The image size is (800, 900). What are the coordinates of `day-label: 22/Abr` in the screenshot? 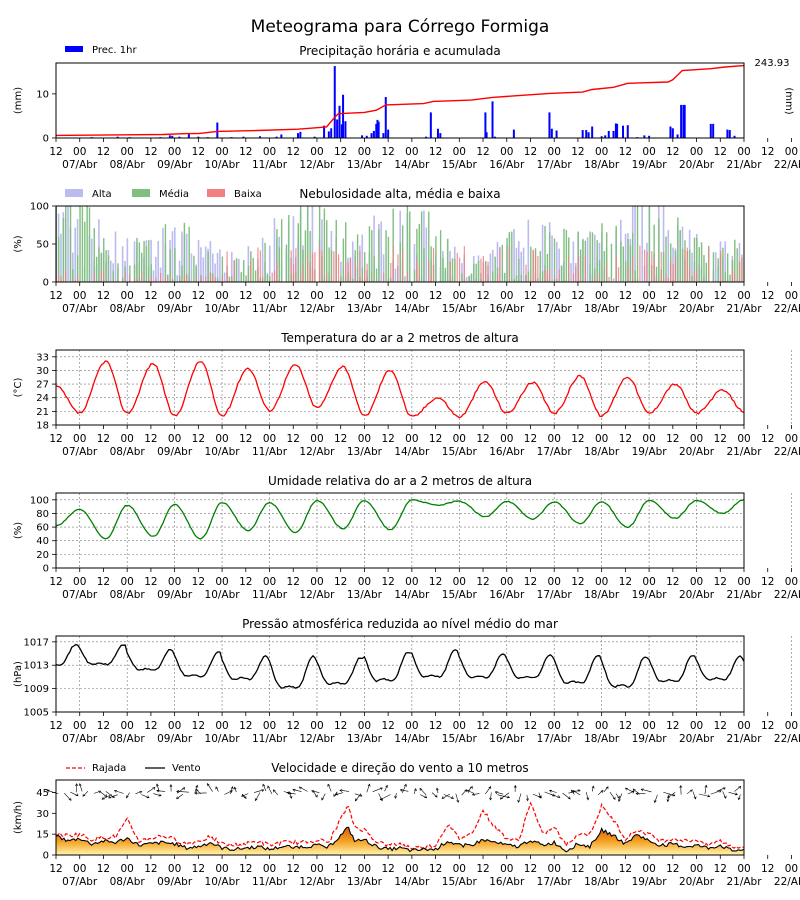 It's located at (787, 882).